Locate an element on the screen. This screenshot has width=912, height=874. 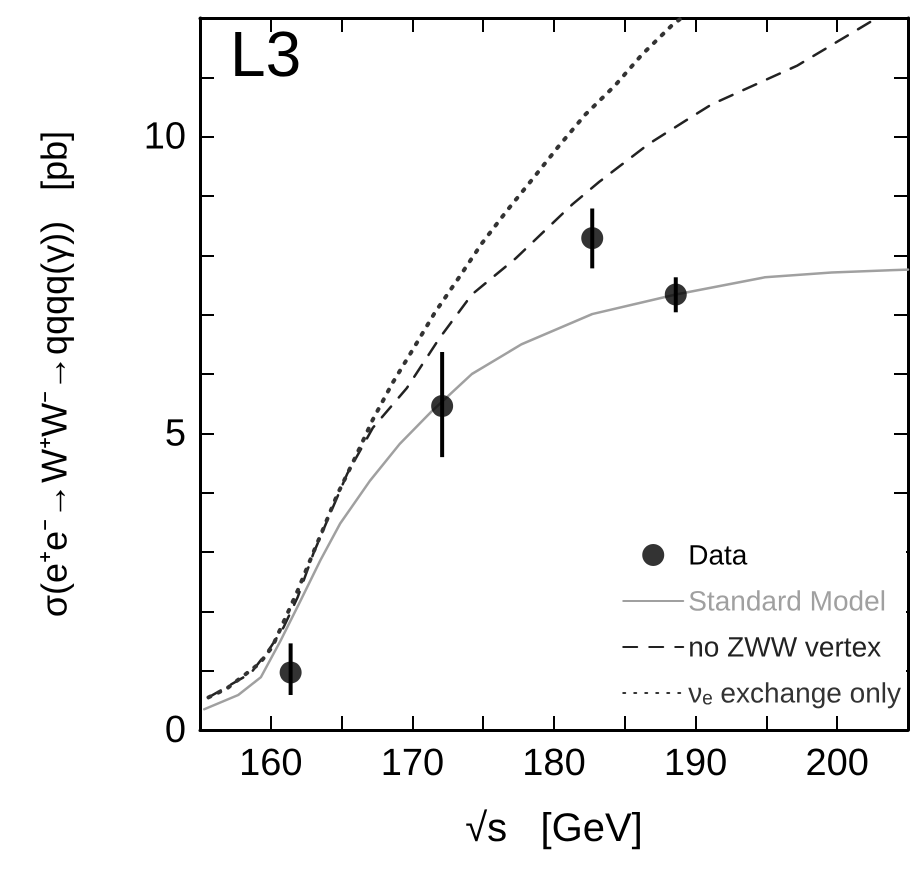
legend-label: Data is located at coordinates (718, 555).